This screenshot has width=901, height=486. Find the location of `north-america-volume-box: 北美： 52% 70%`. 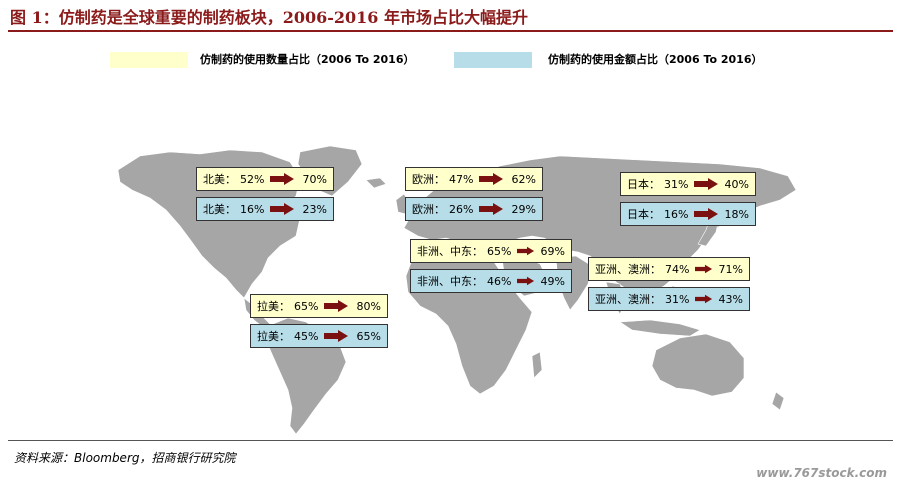

north-america-volume-box: 北美： 52% 70% is located at coordinates (265, 179).